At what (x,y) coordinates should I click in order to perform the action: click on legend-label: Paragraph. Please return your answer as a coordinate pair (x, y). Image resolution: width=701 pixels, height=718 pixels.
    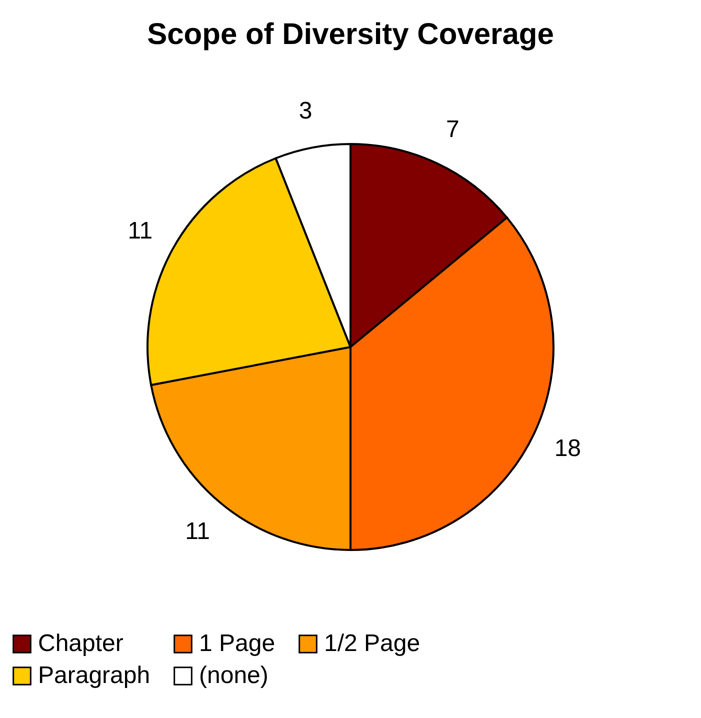
    Looking at the image, I should click on (94, 675).